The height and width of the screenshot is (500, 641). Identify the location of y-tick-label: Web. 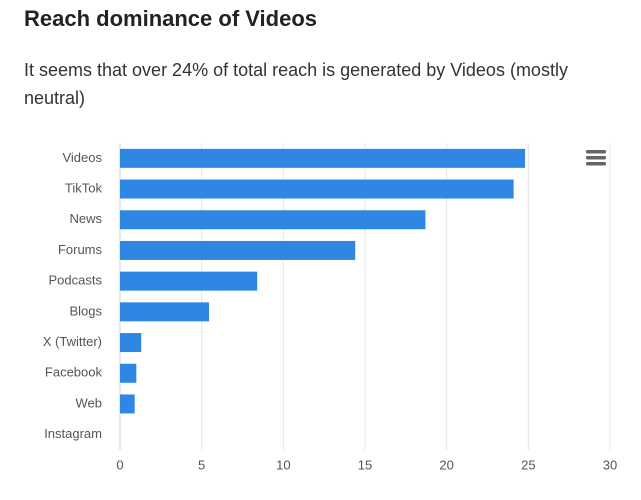
(89, 402).